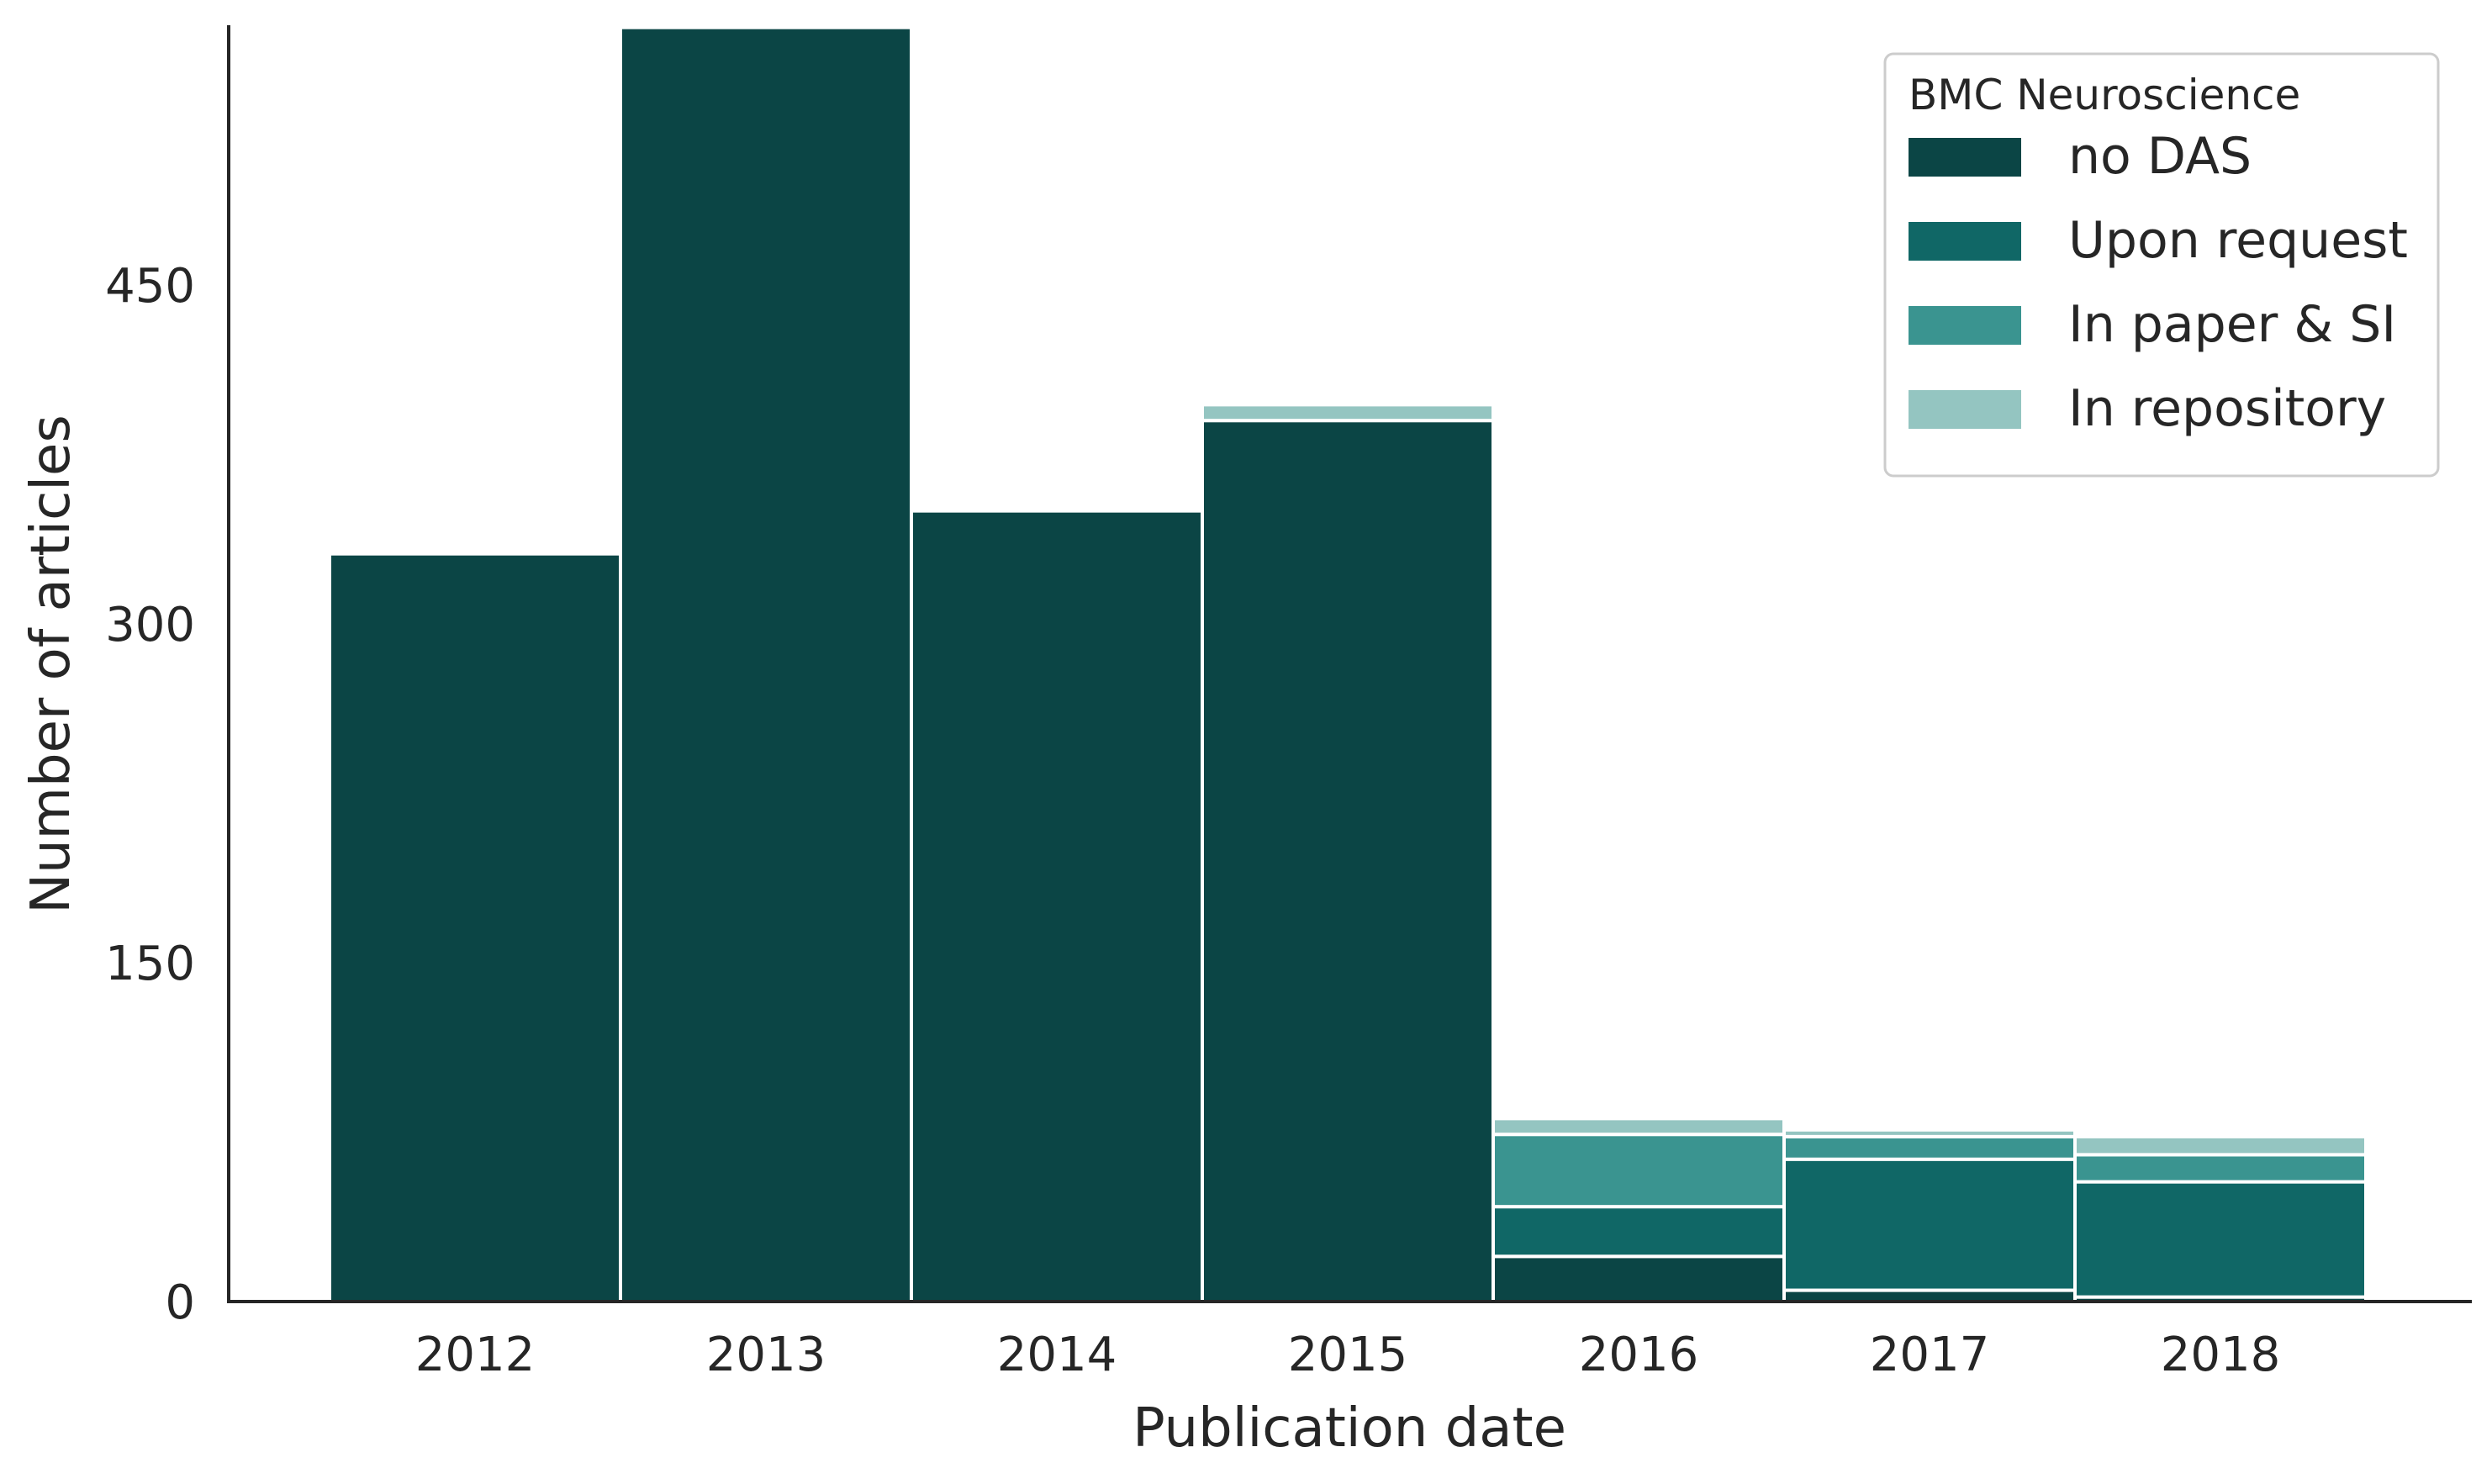 The image size is (2492, 1484). Describe the element at coordinates (1929, 1147) in the screenshot. I see `bar-2017-in-paper-si` at that location.